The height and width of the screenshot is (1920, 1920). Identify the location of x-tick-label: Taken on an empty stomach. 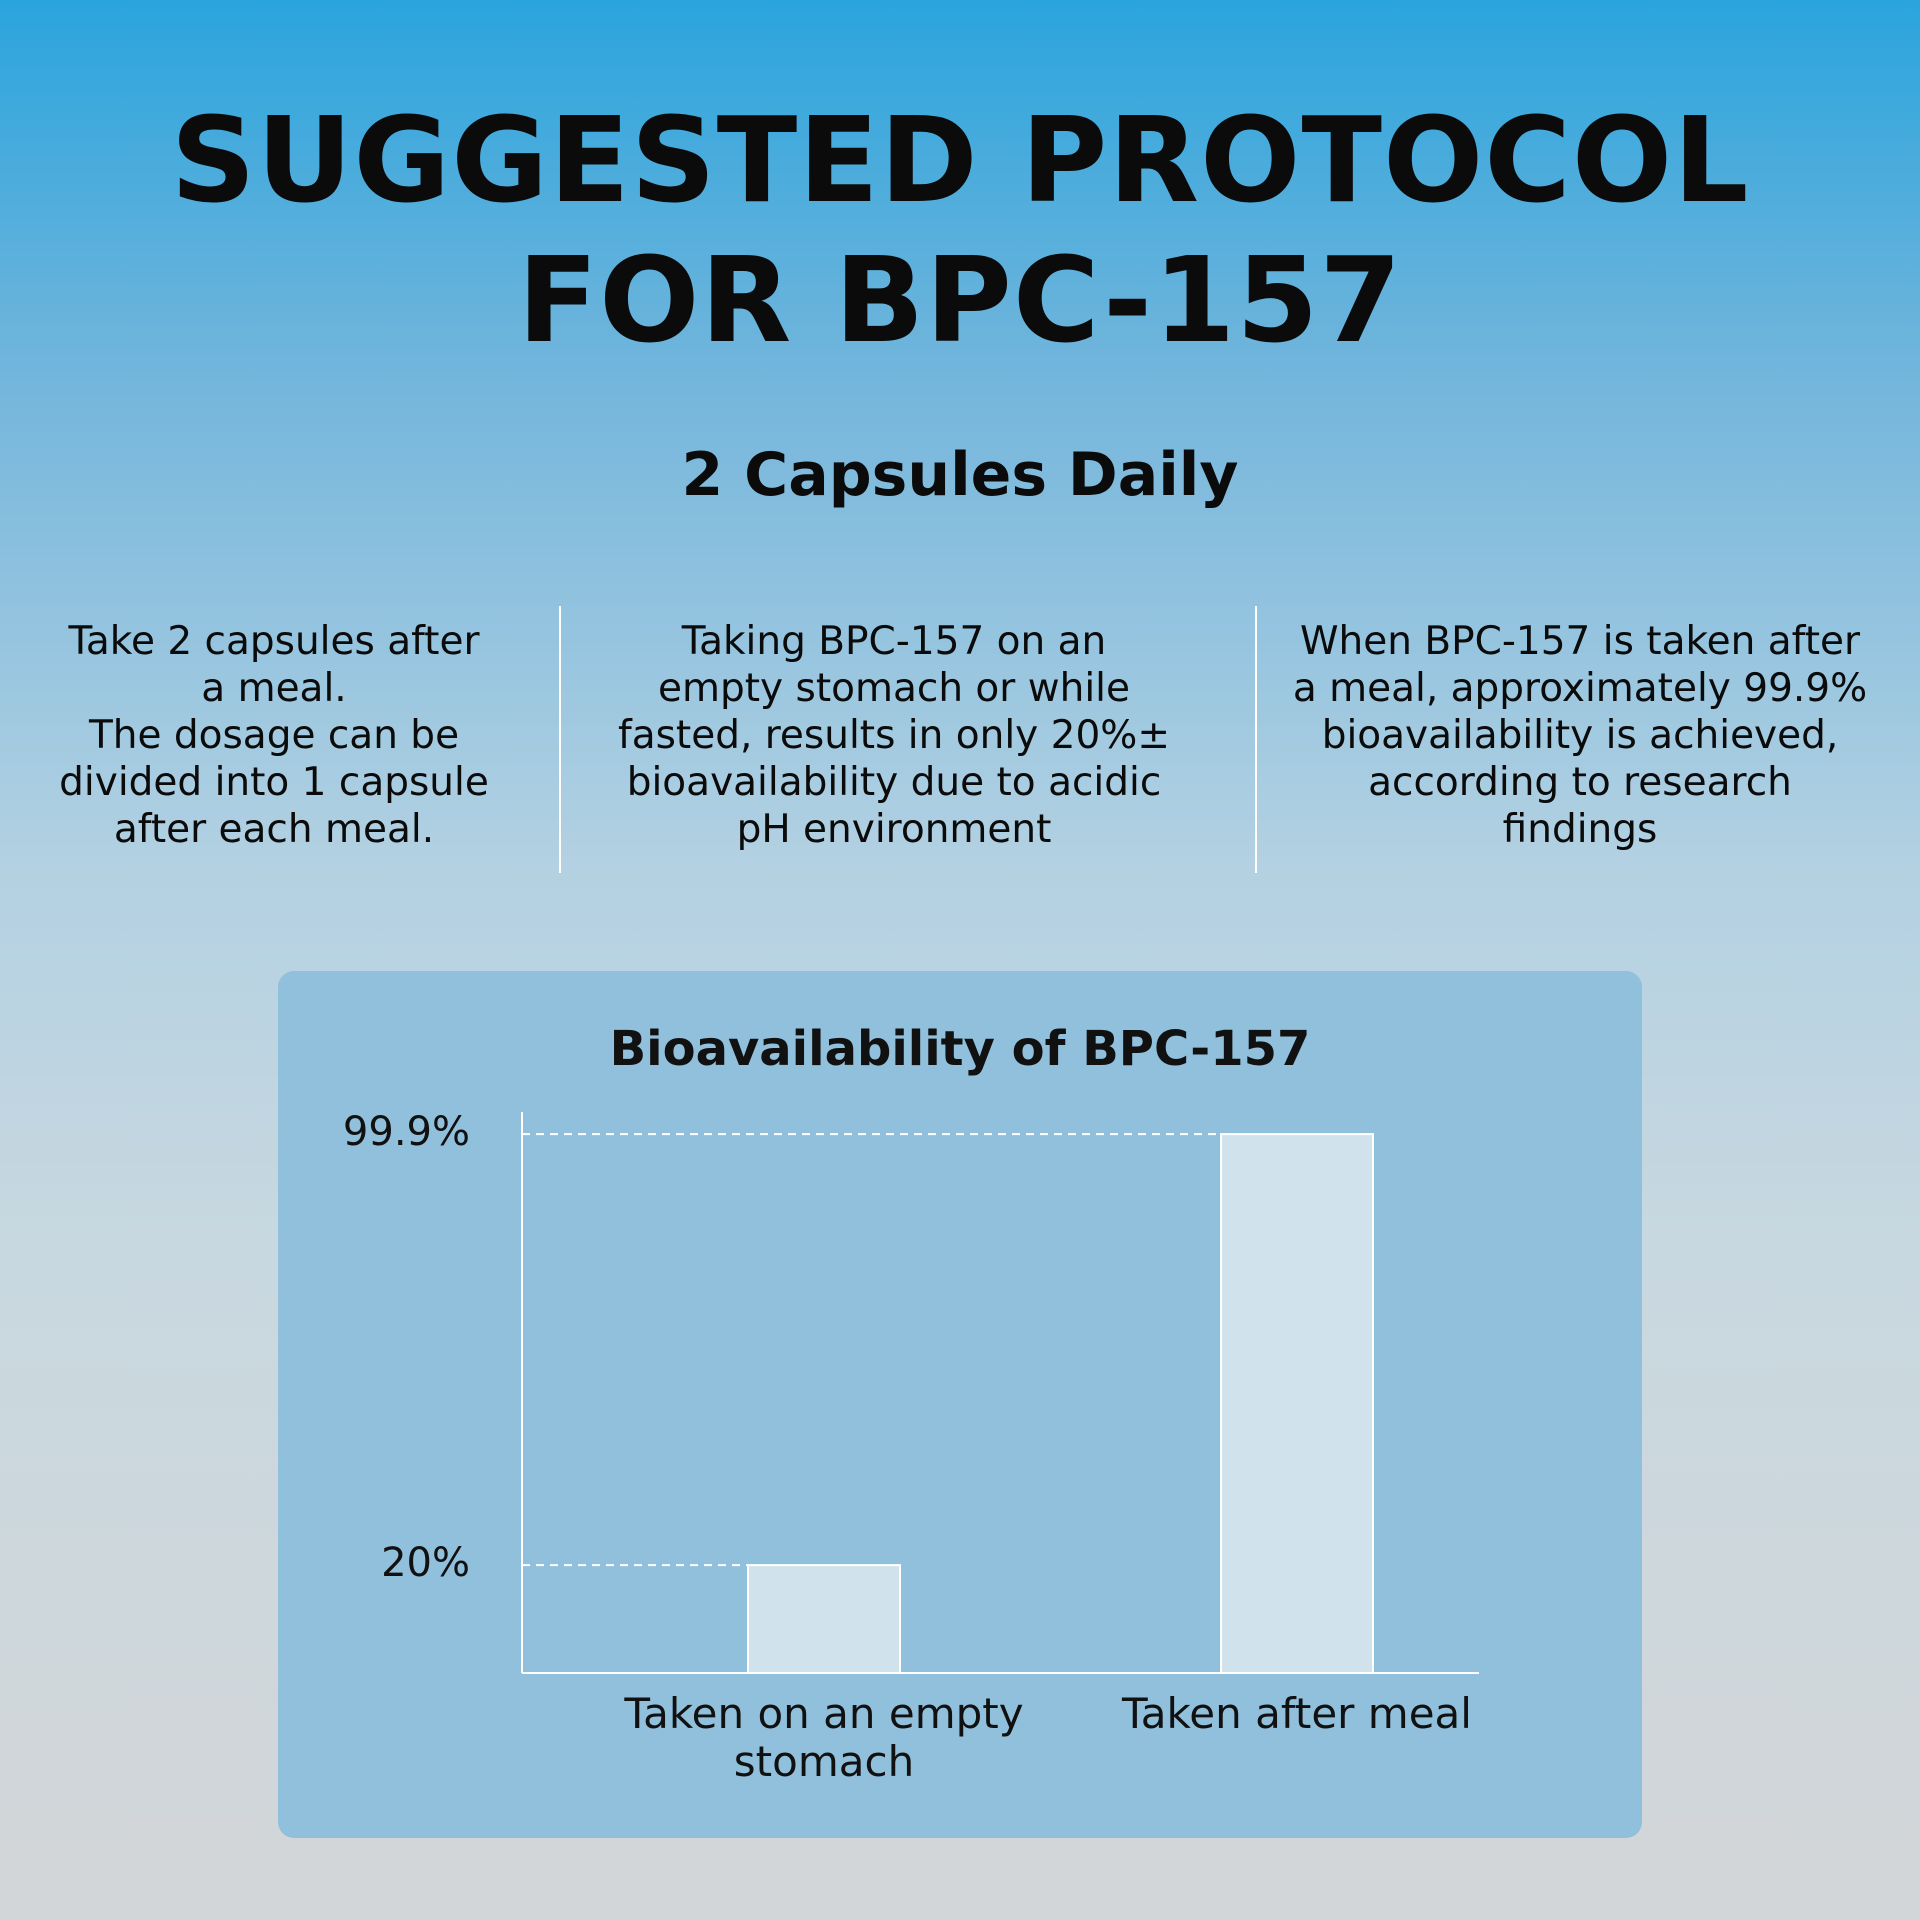
(824, 1737).